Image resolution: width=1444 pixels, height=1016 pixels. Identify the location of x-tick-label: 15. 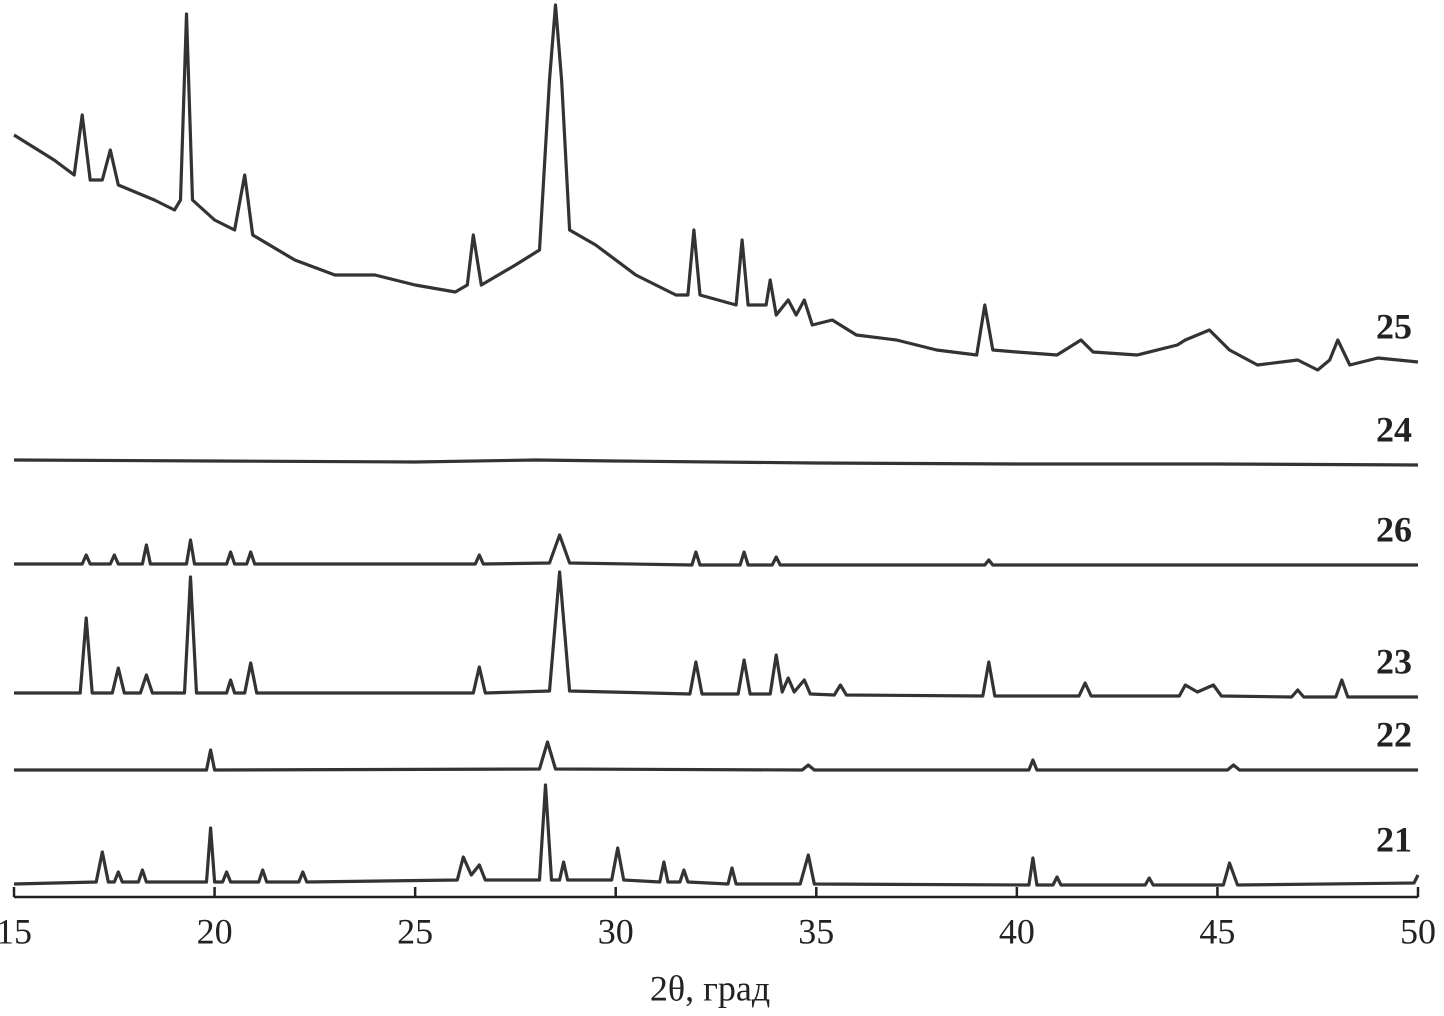
(16, 931).